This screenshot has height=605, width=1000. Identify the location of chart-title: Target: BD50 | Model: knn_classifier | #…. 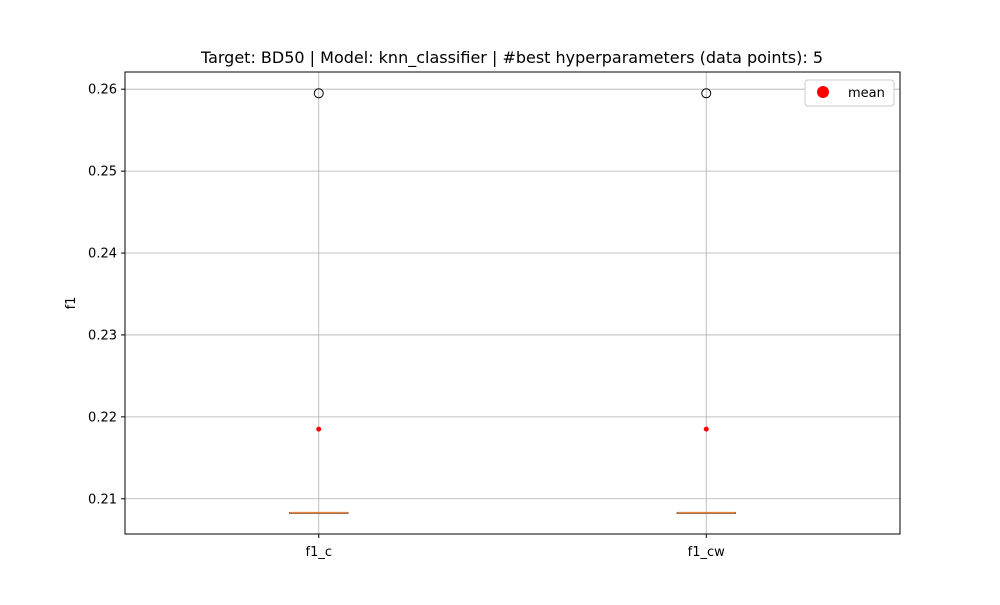
(511, 58).